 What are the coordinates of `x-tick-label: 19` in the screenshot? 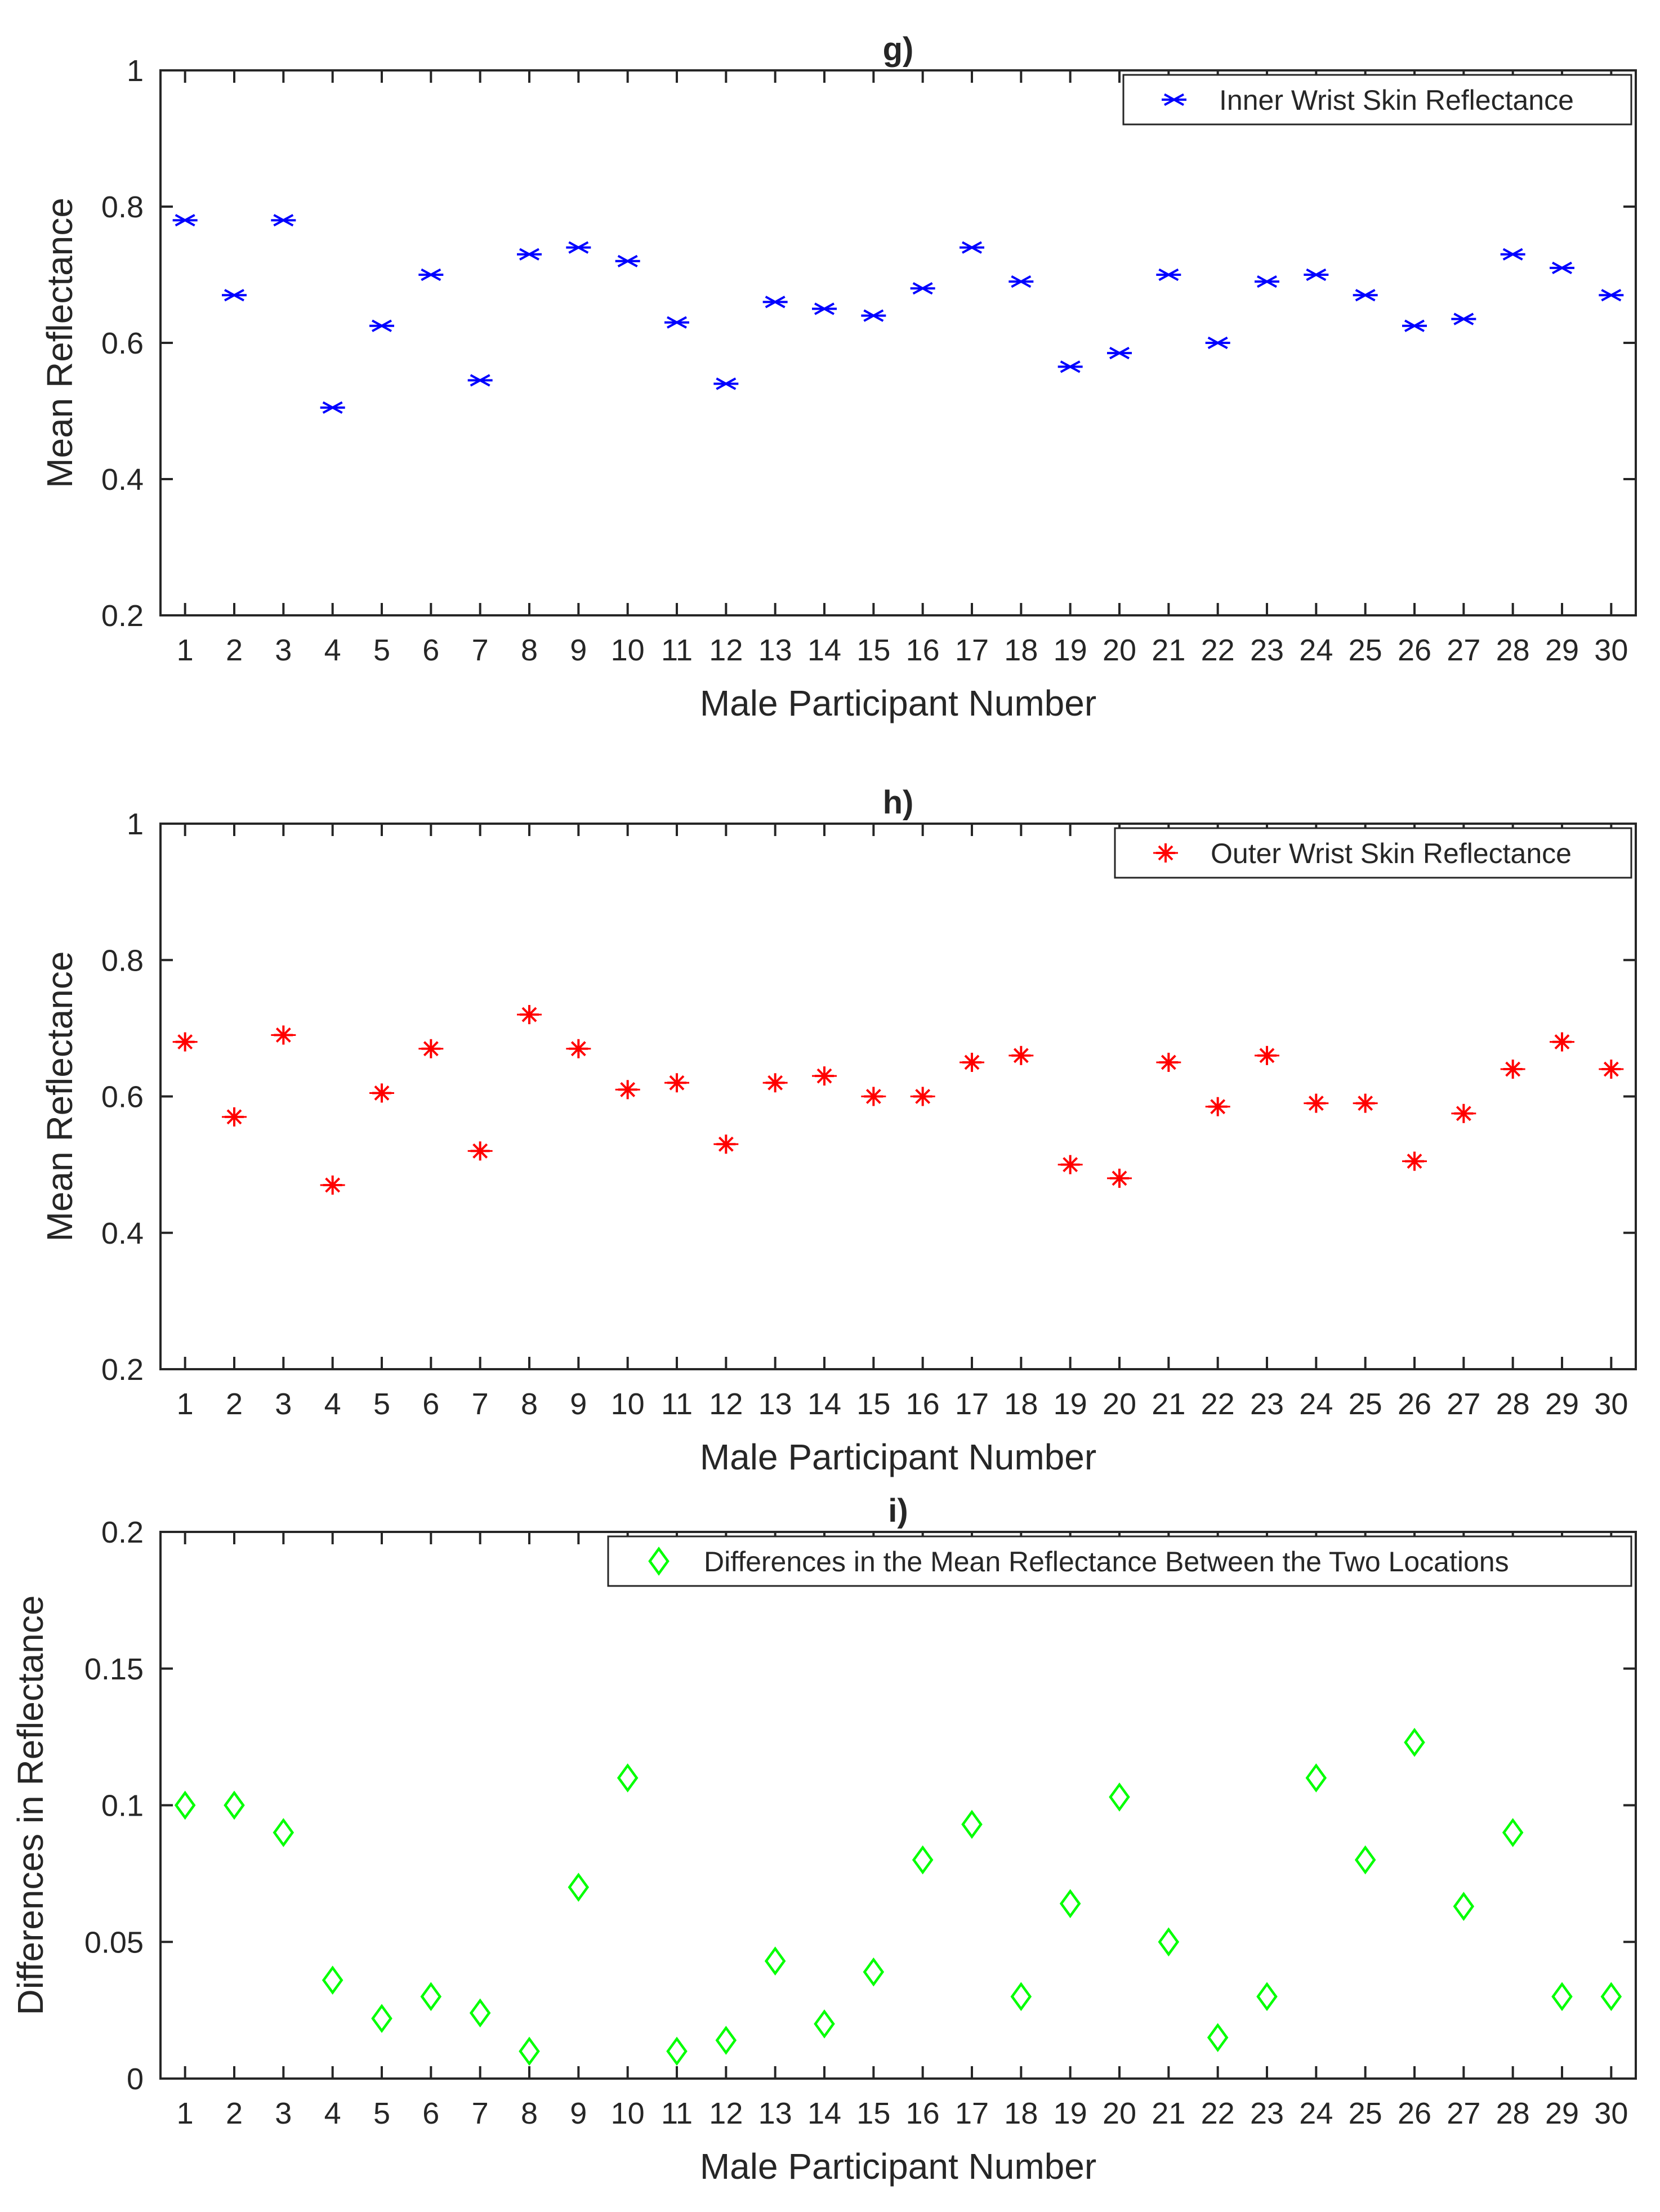 It's located at (1070, 1404).